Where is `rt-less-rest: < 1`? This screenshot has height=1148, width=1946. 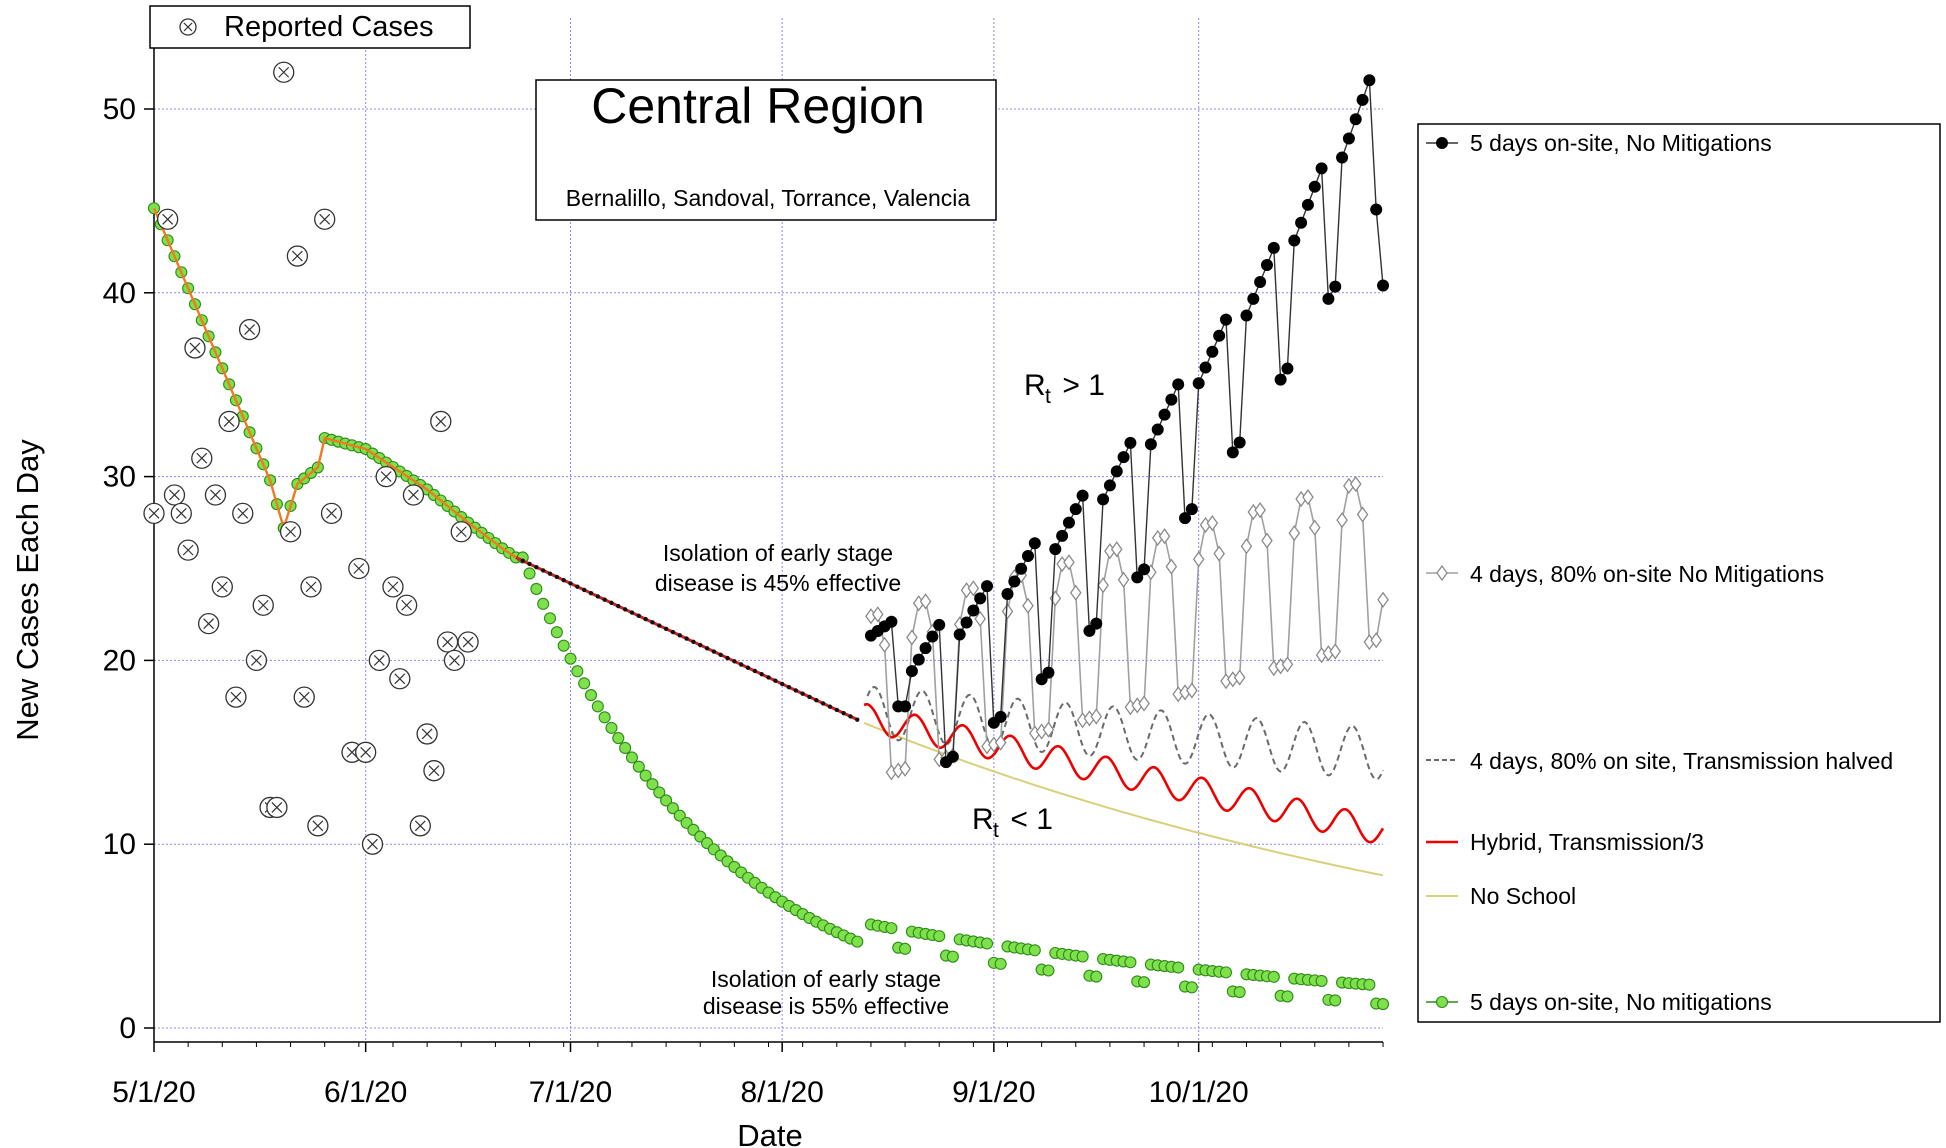 rt-less-rest: < 1 is located at coordinates (1027, 819).